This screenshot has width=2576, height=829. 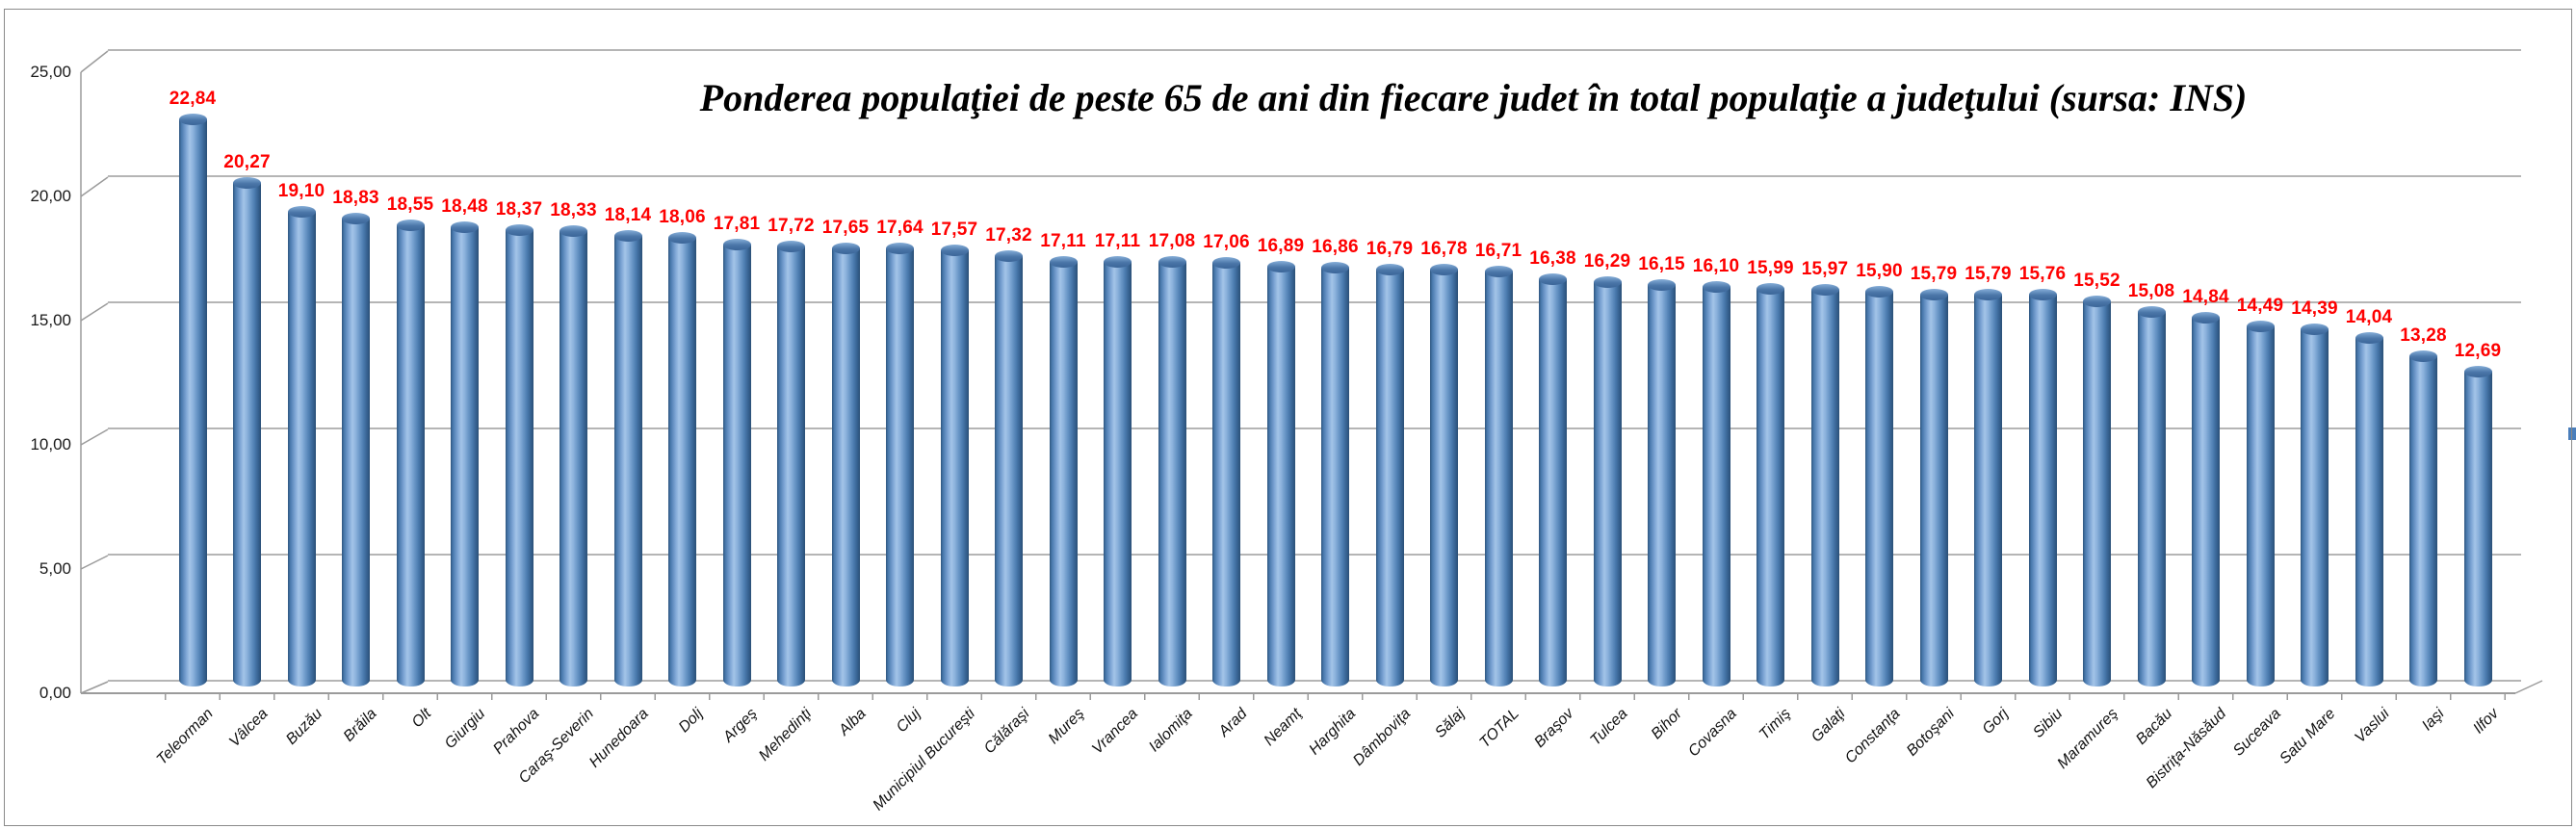 What do you see at coordinates (2097, 280) in the screenshot?
I see `bar-value-label: 15,52` at bounding box center [2097, 280].